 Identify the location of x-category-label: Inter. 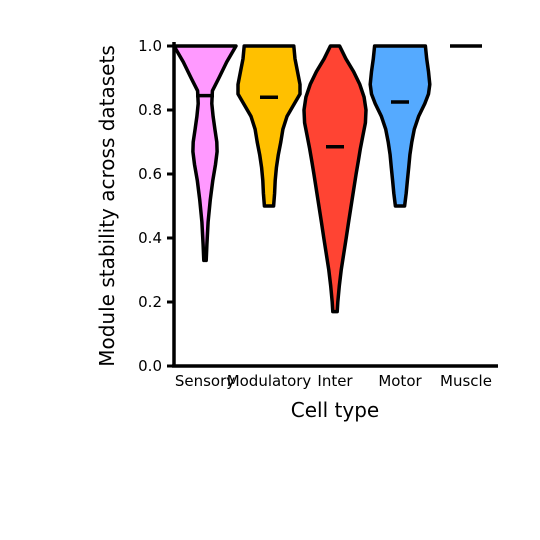
(335, 381).